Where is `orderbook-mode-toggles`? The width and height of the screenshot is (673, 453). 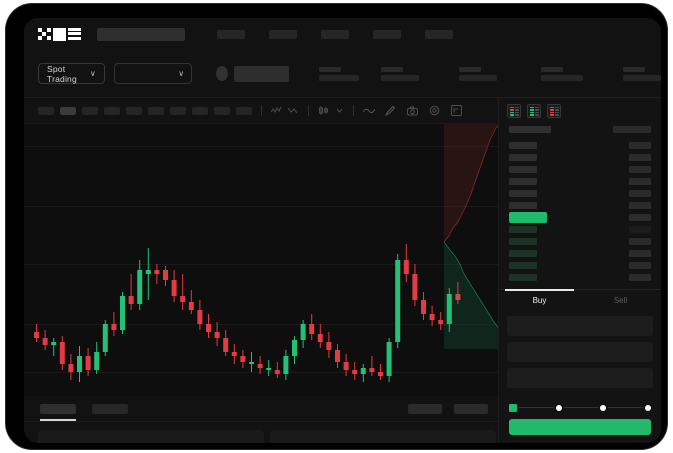 orderbook-mode-toggles is located at coordinates (580, 111).